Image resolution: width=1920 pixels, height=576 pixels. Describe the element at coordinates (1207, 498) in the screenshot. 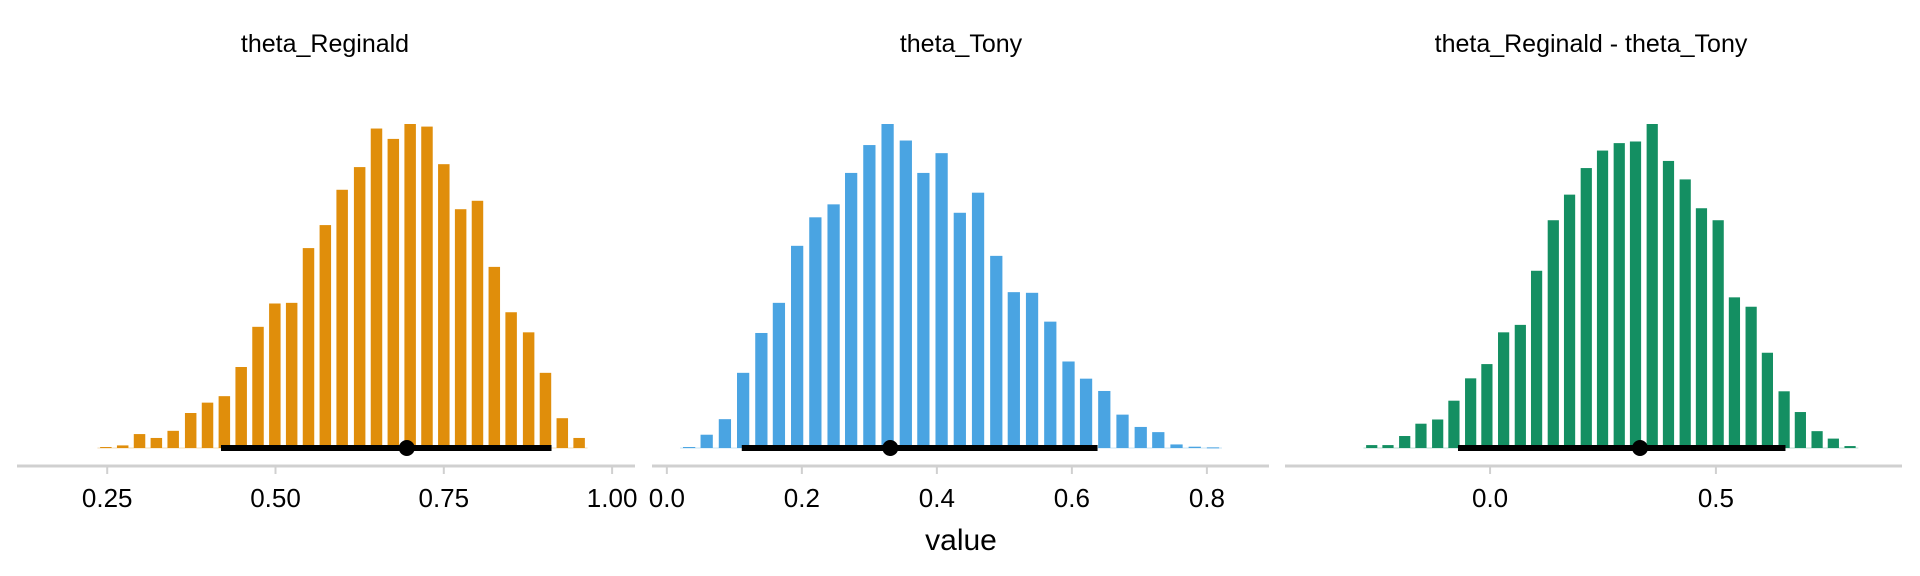

I see `x-tick-label: 0.8` at that location.